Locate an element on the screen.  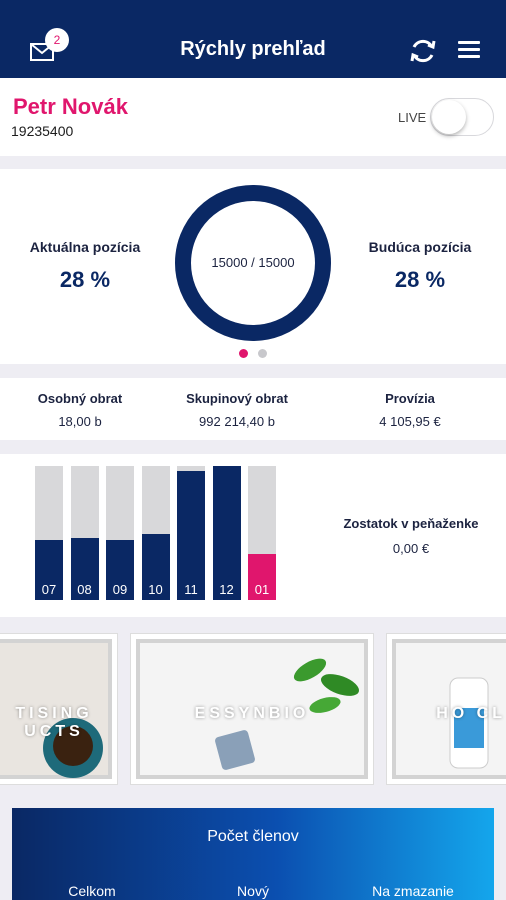
banner-home-care: HO CL is located at coordinates (446, 709).